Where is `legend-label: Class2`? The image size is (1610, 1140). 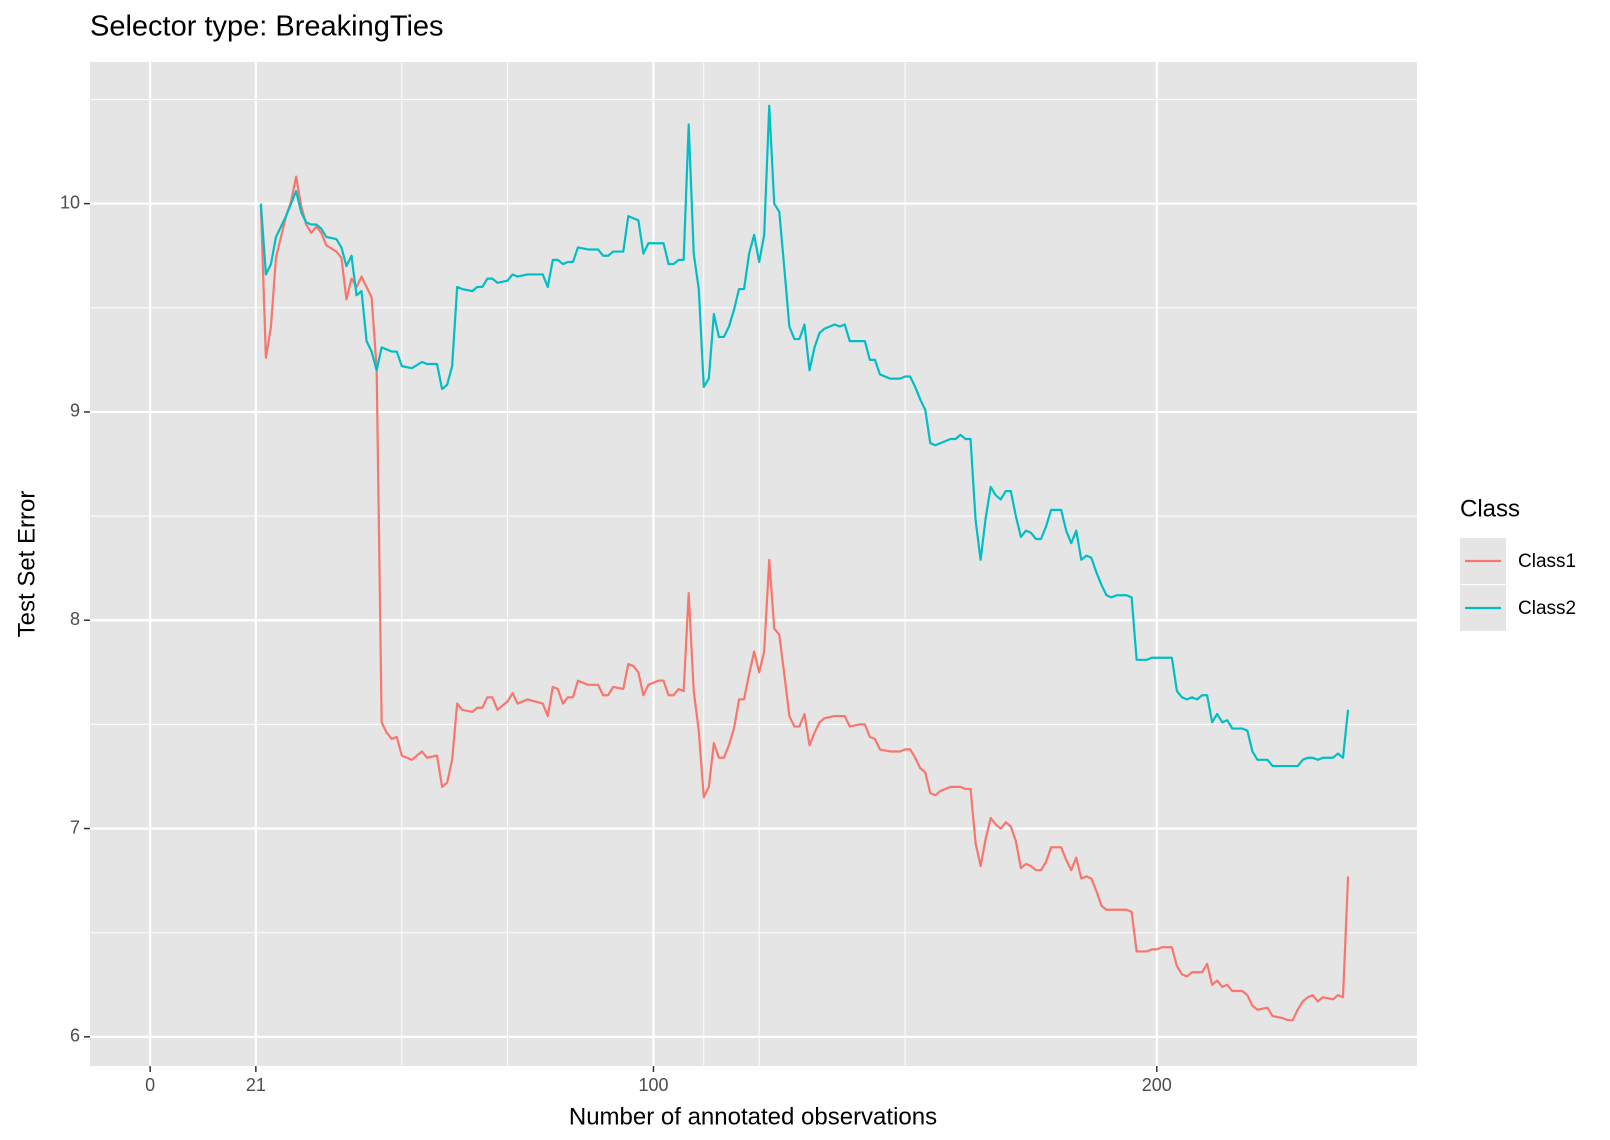
legend-label: Class2 is located at coordinates (1547, 608).